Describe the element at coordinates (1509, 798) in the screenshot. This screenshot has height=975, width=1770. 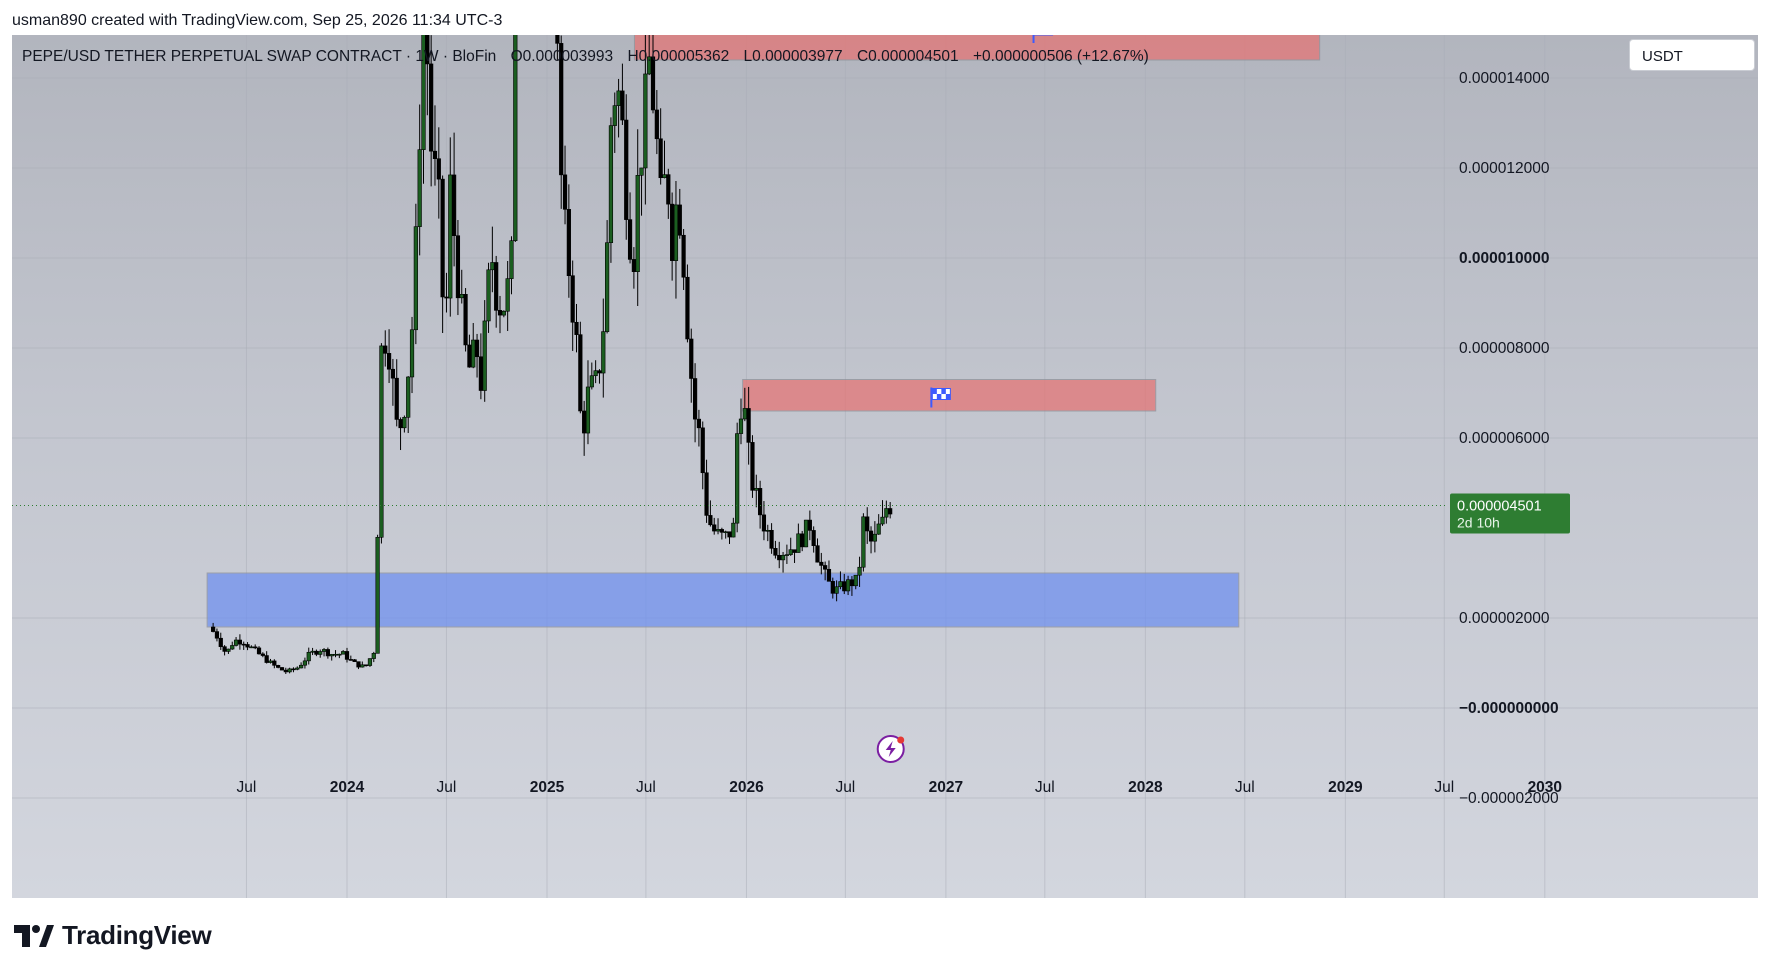
I see `y-axis-tick-label: −0.000002000` at that location.